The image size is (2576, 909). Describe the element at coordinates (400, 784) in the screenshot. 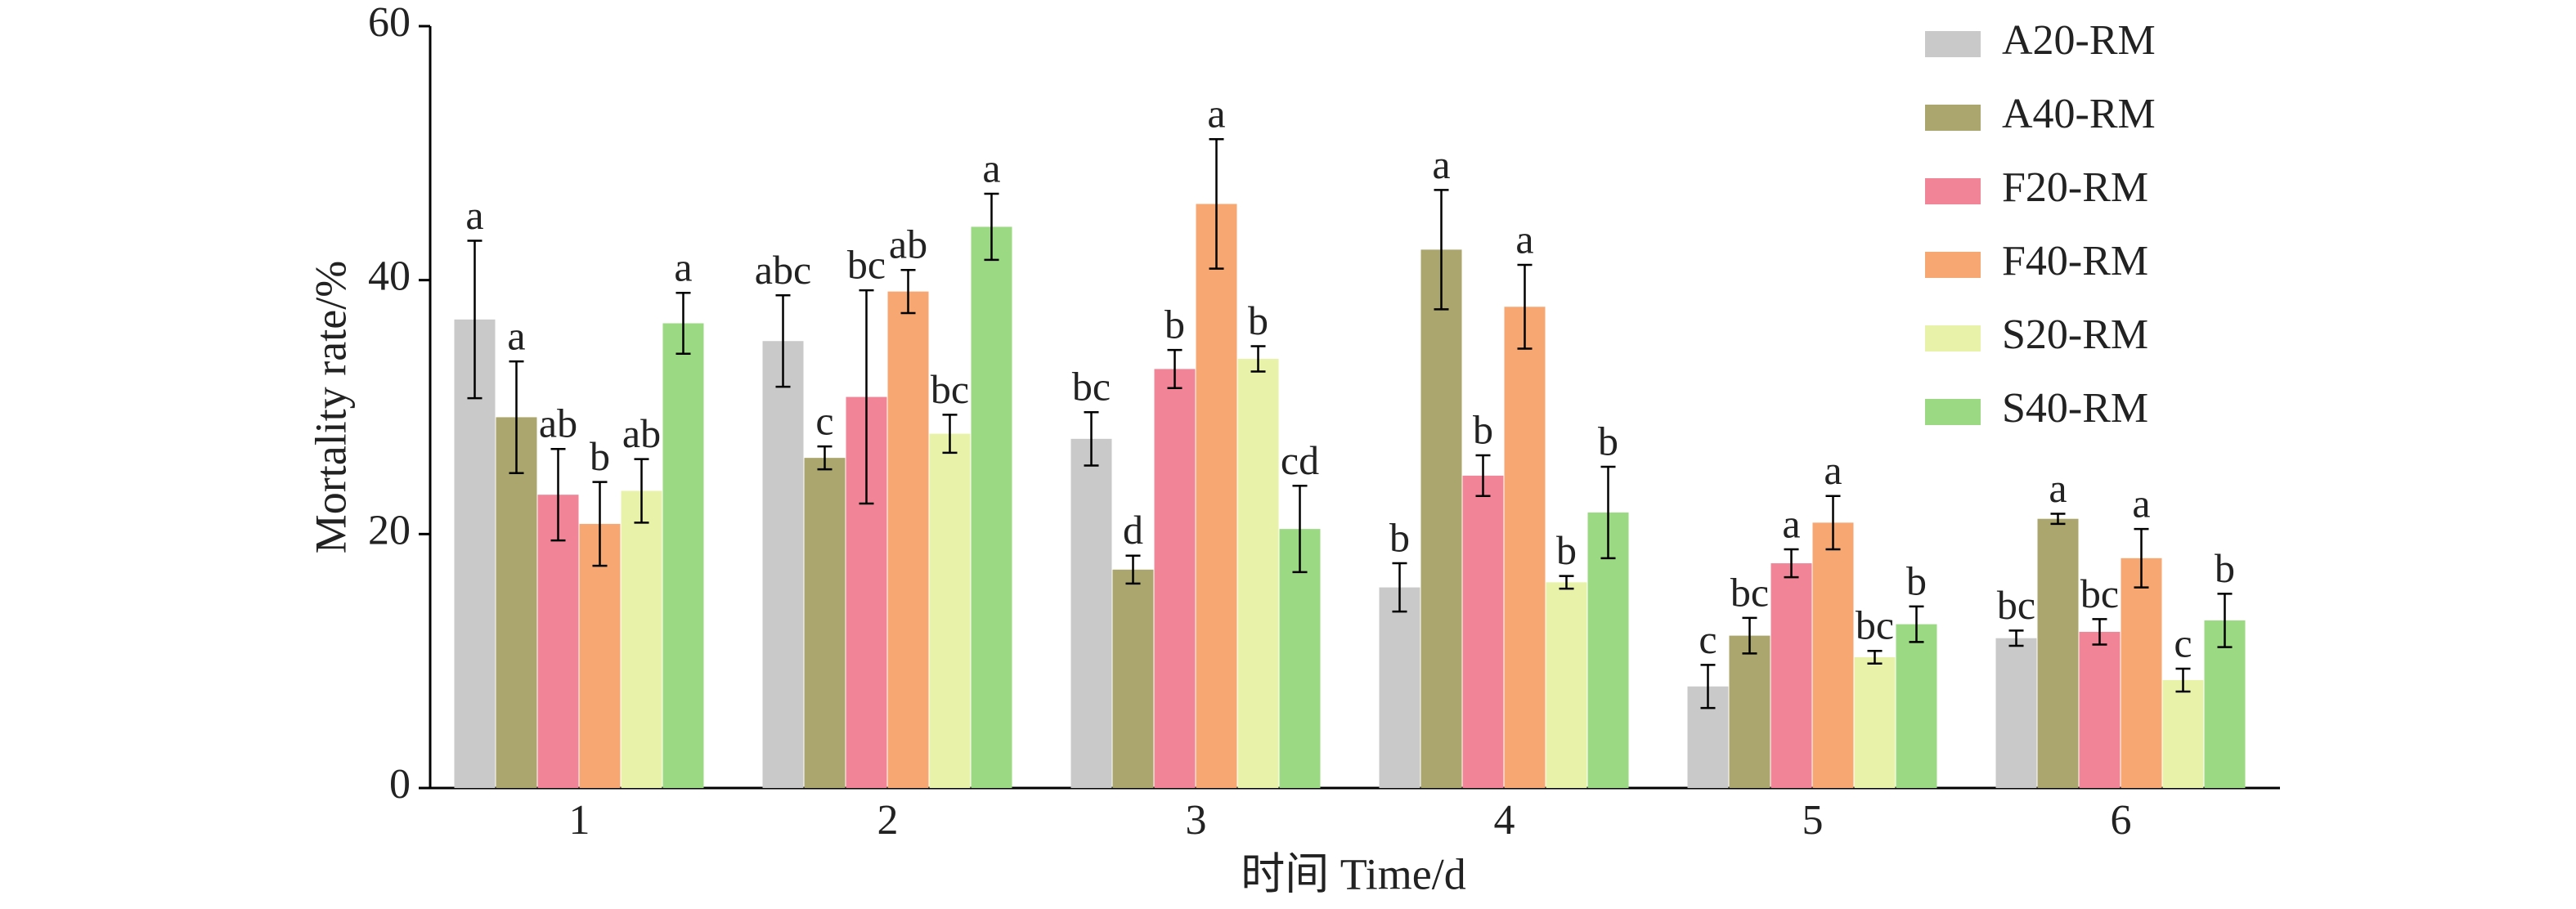

I see `y-tick-label: 0` at that location.